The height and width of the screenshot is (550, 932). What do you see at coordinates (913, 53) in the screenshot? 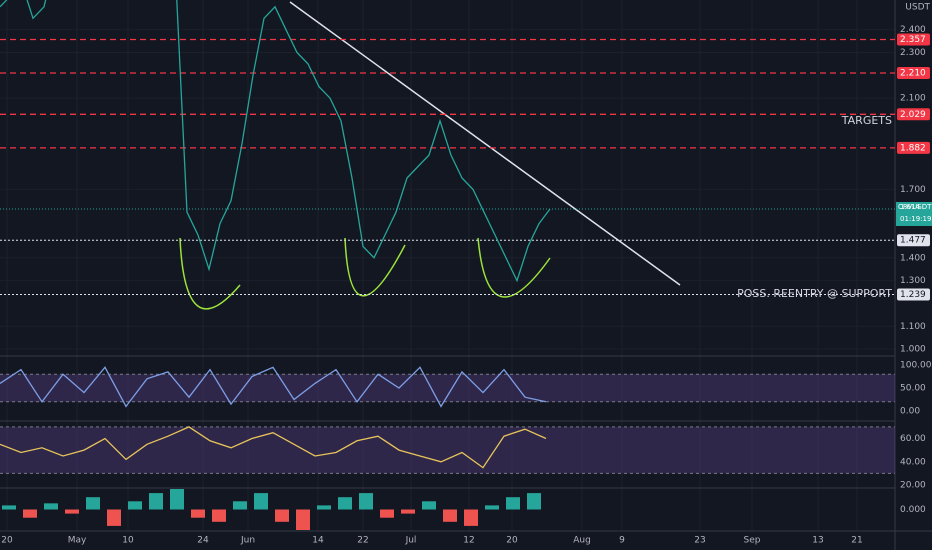
I see `y-tick-label: 2.300` at bounding box center [913, 53].